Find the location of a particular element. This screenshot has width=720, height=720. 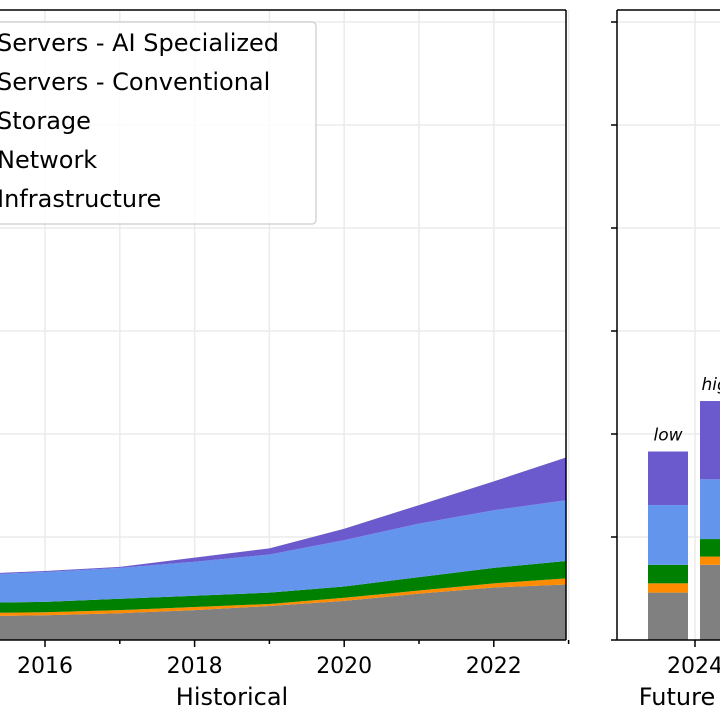

x-tick-label: 2020 is located at coordinates (344, 666).